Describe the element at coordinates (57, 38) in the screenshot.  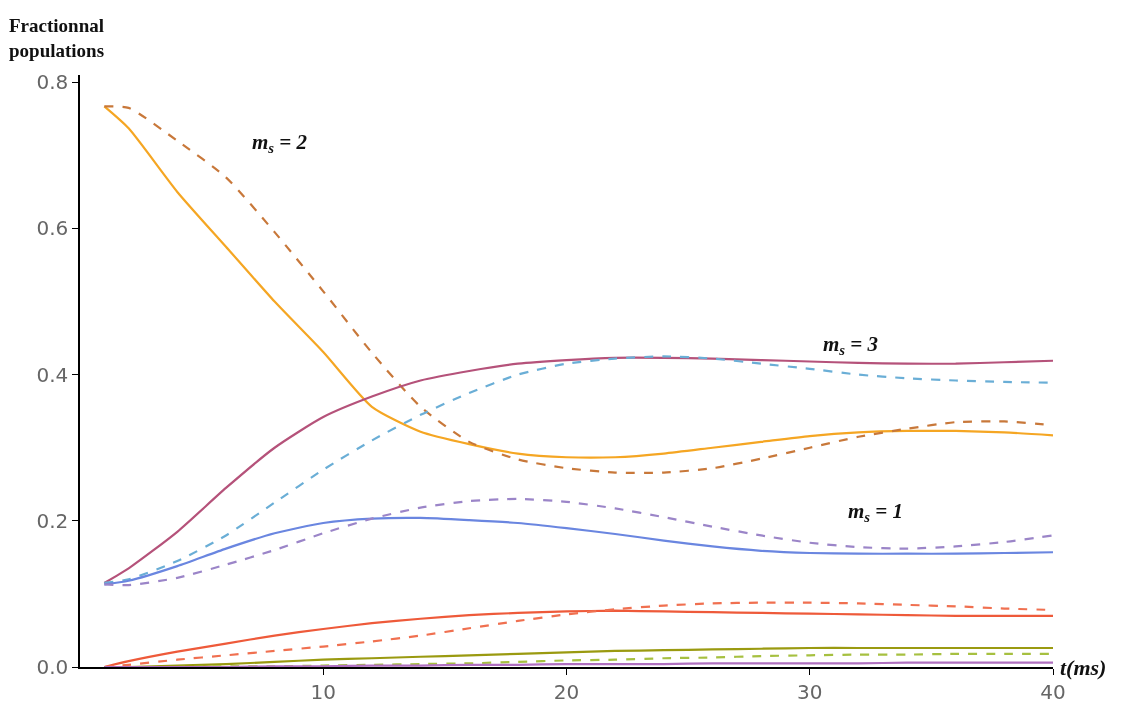
I see `y-axis-title: Fractionnal populations` at that location.